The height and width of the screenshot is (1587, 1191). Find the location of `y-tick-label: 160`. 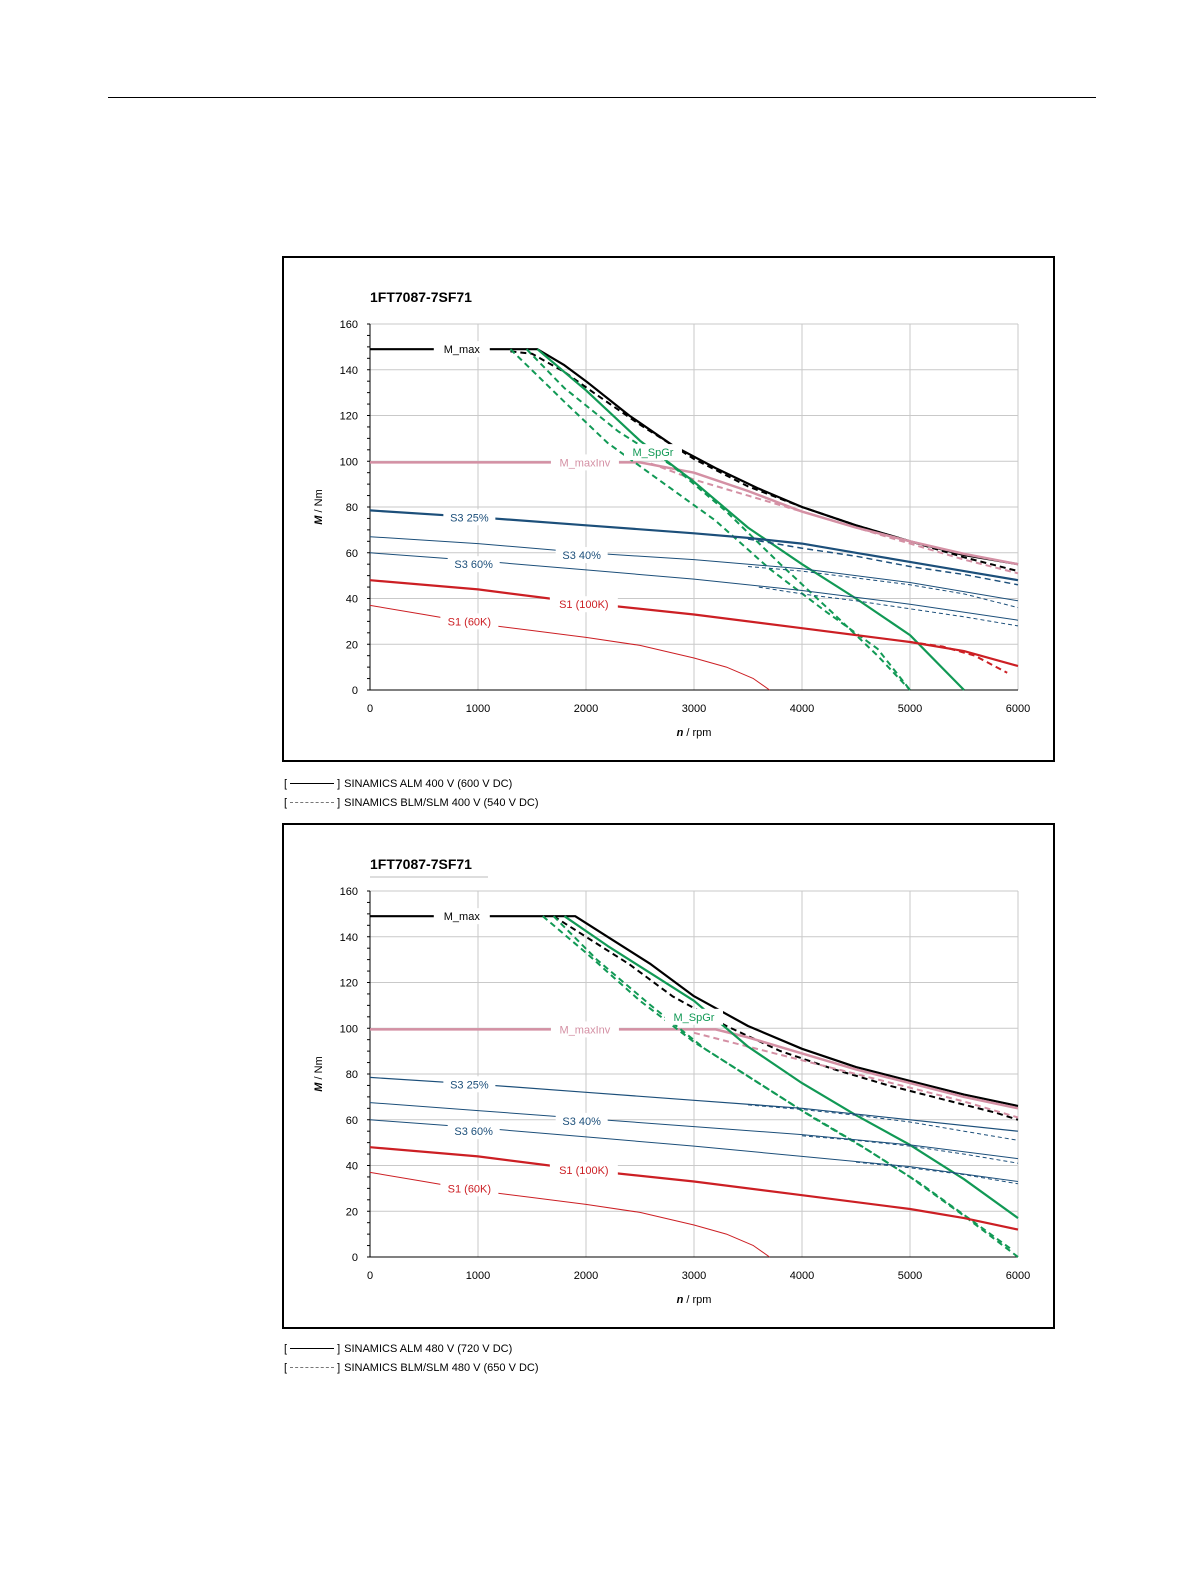

y-tick-label: 160 is located at coordinates (349, 892).